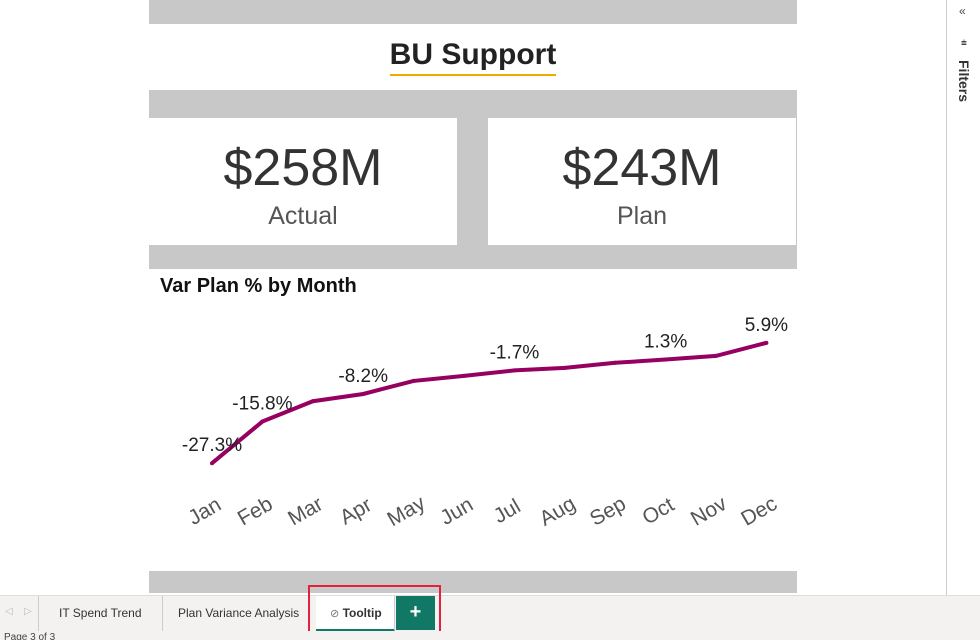  I want to click on kpi-actual-card: $258M Actual, so click(303, 181).